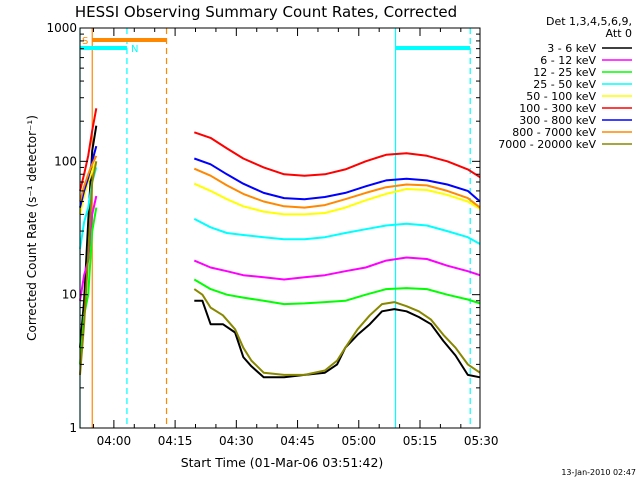  Describe the element at coordinates (557, 120) in the screenshot. I see `legend-entry-label: 300 - 800 keV` at that location.